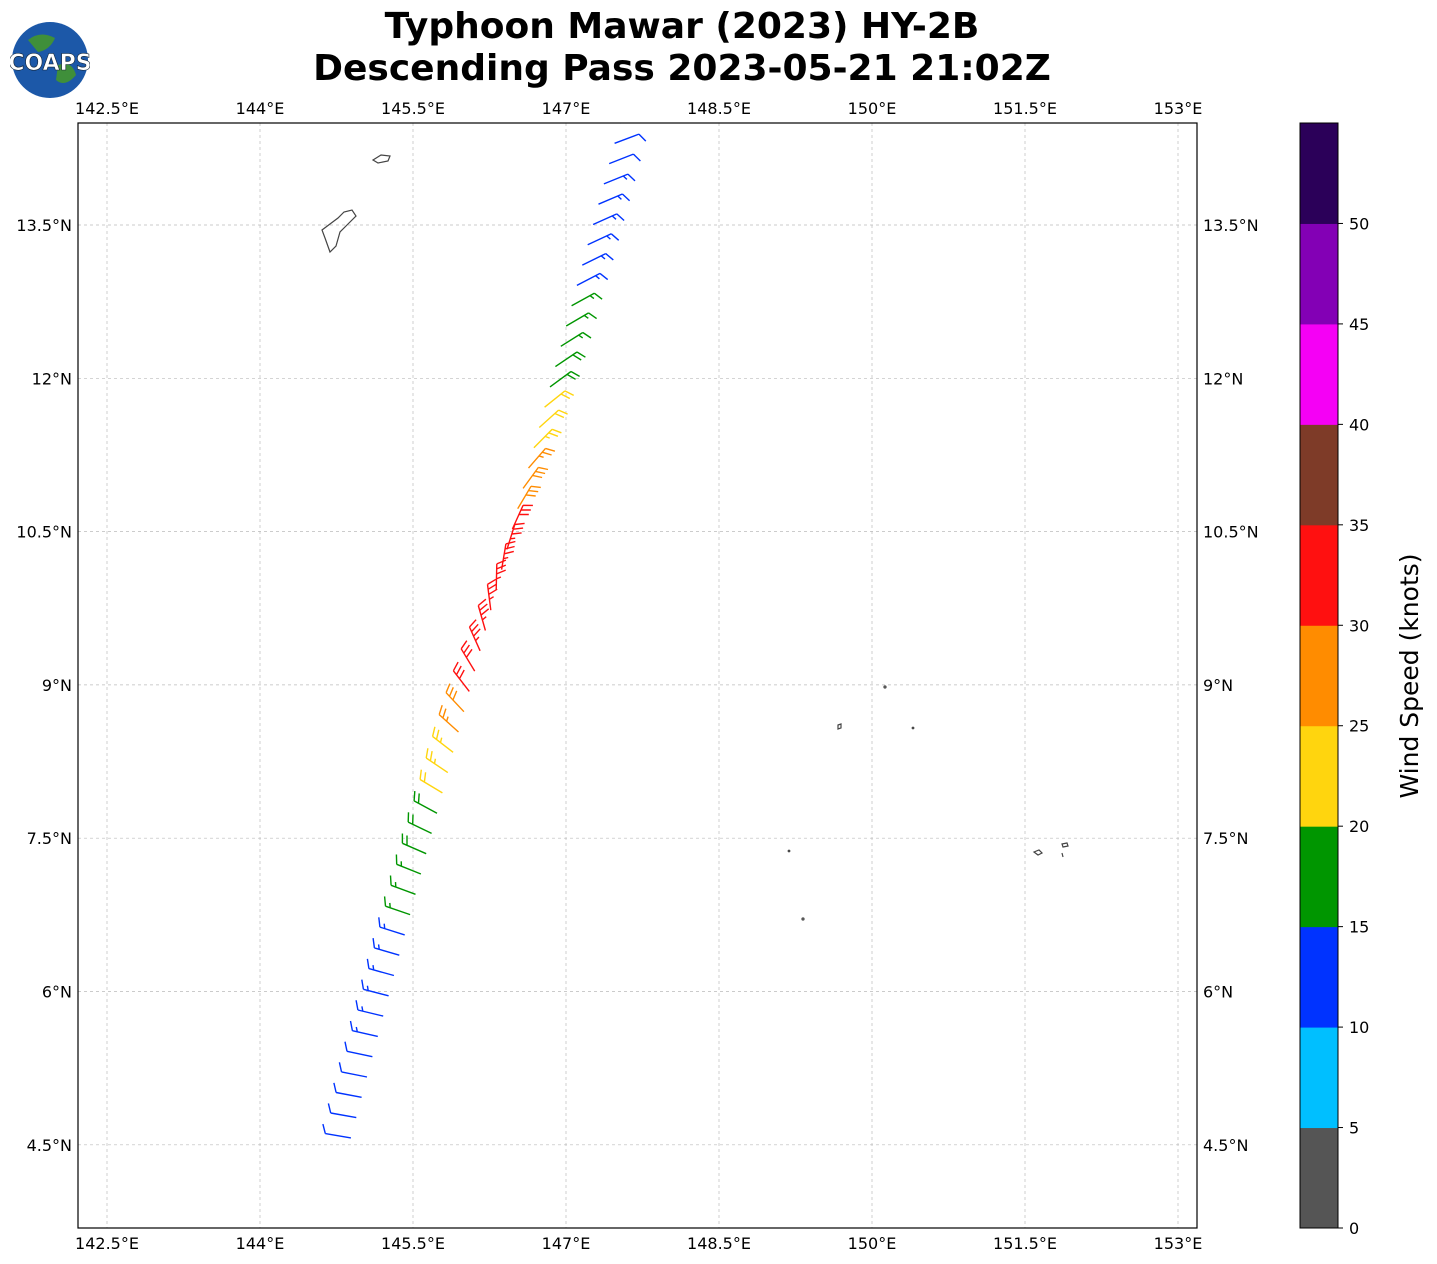 Image resolution: width=1437 pixels, height=1264 pixels. What do you see at coordinates (1225, 838) in the screenshot?
I see `lat-tick-label-right: 7.5°N` at bounding box center [1225, 838].